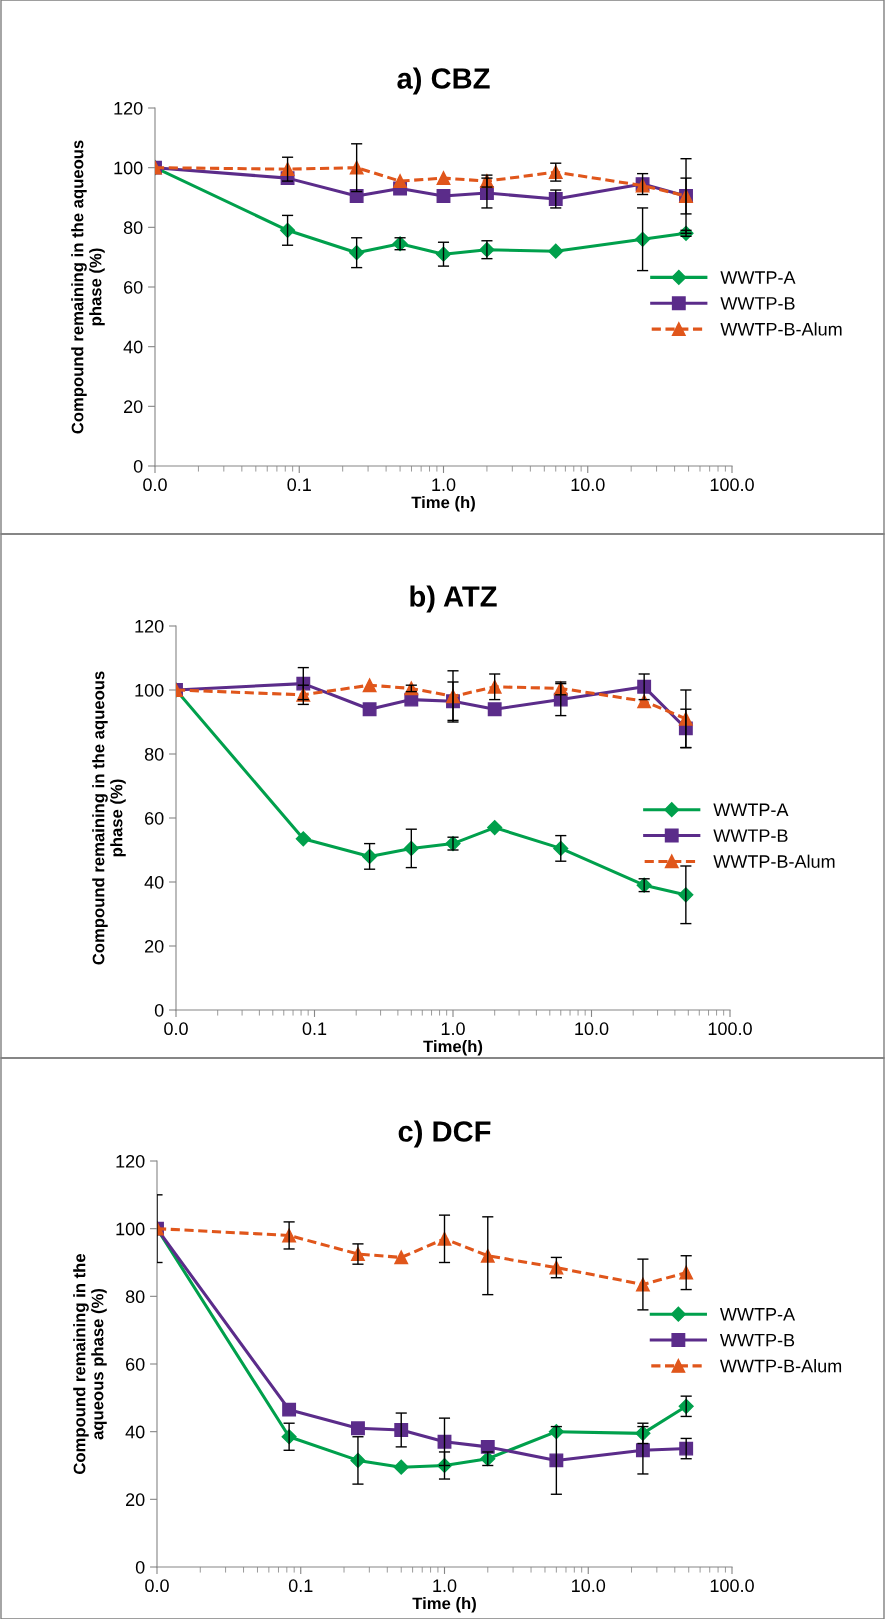 The height and width of the screenshot is (1619, 885). What do you see at coordinates (444, 1134) in the screenshot?
I see `chart-title: c) DCF` at bounding box center [444, 1134].